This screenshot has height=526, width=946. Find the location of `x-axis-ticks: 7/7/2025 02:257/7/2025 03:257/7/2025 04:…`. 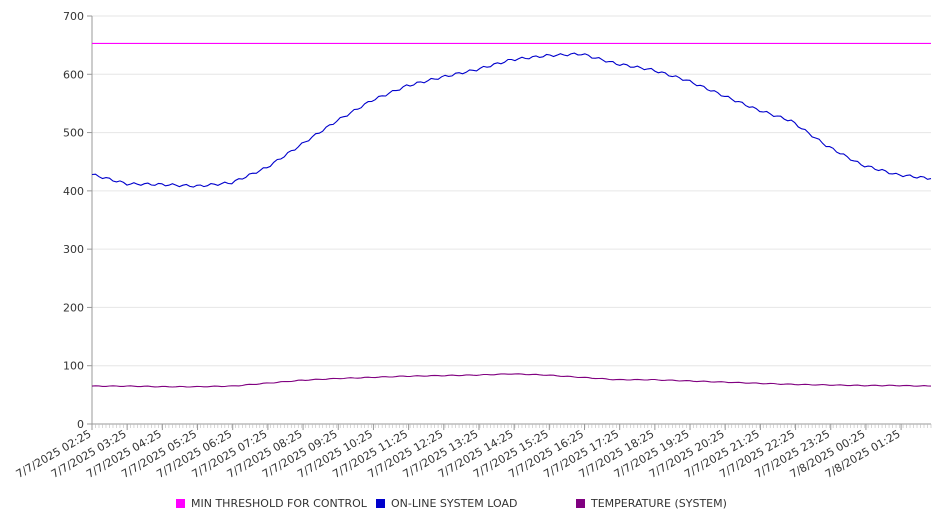

x-axis-ticks: 7/7/2025 02:257/7/2025 03:257/7/2025 04:… is located at coordinates (473, 452).